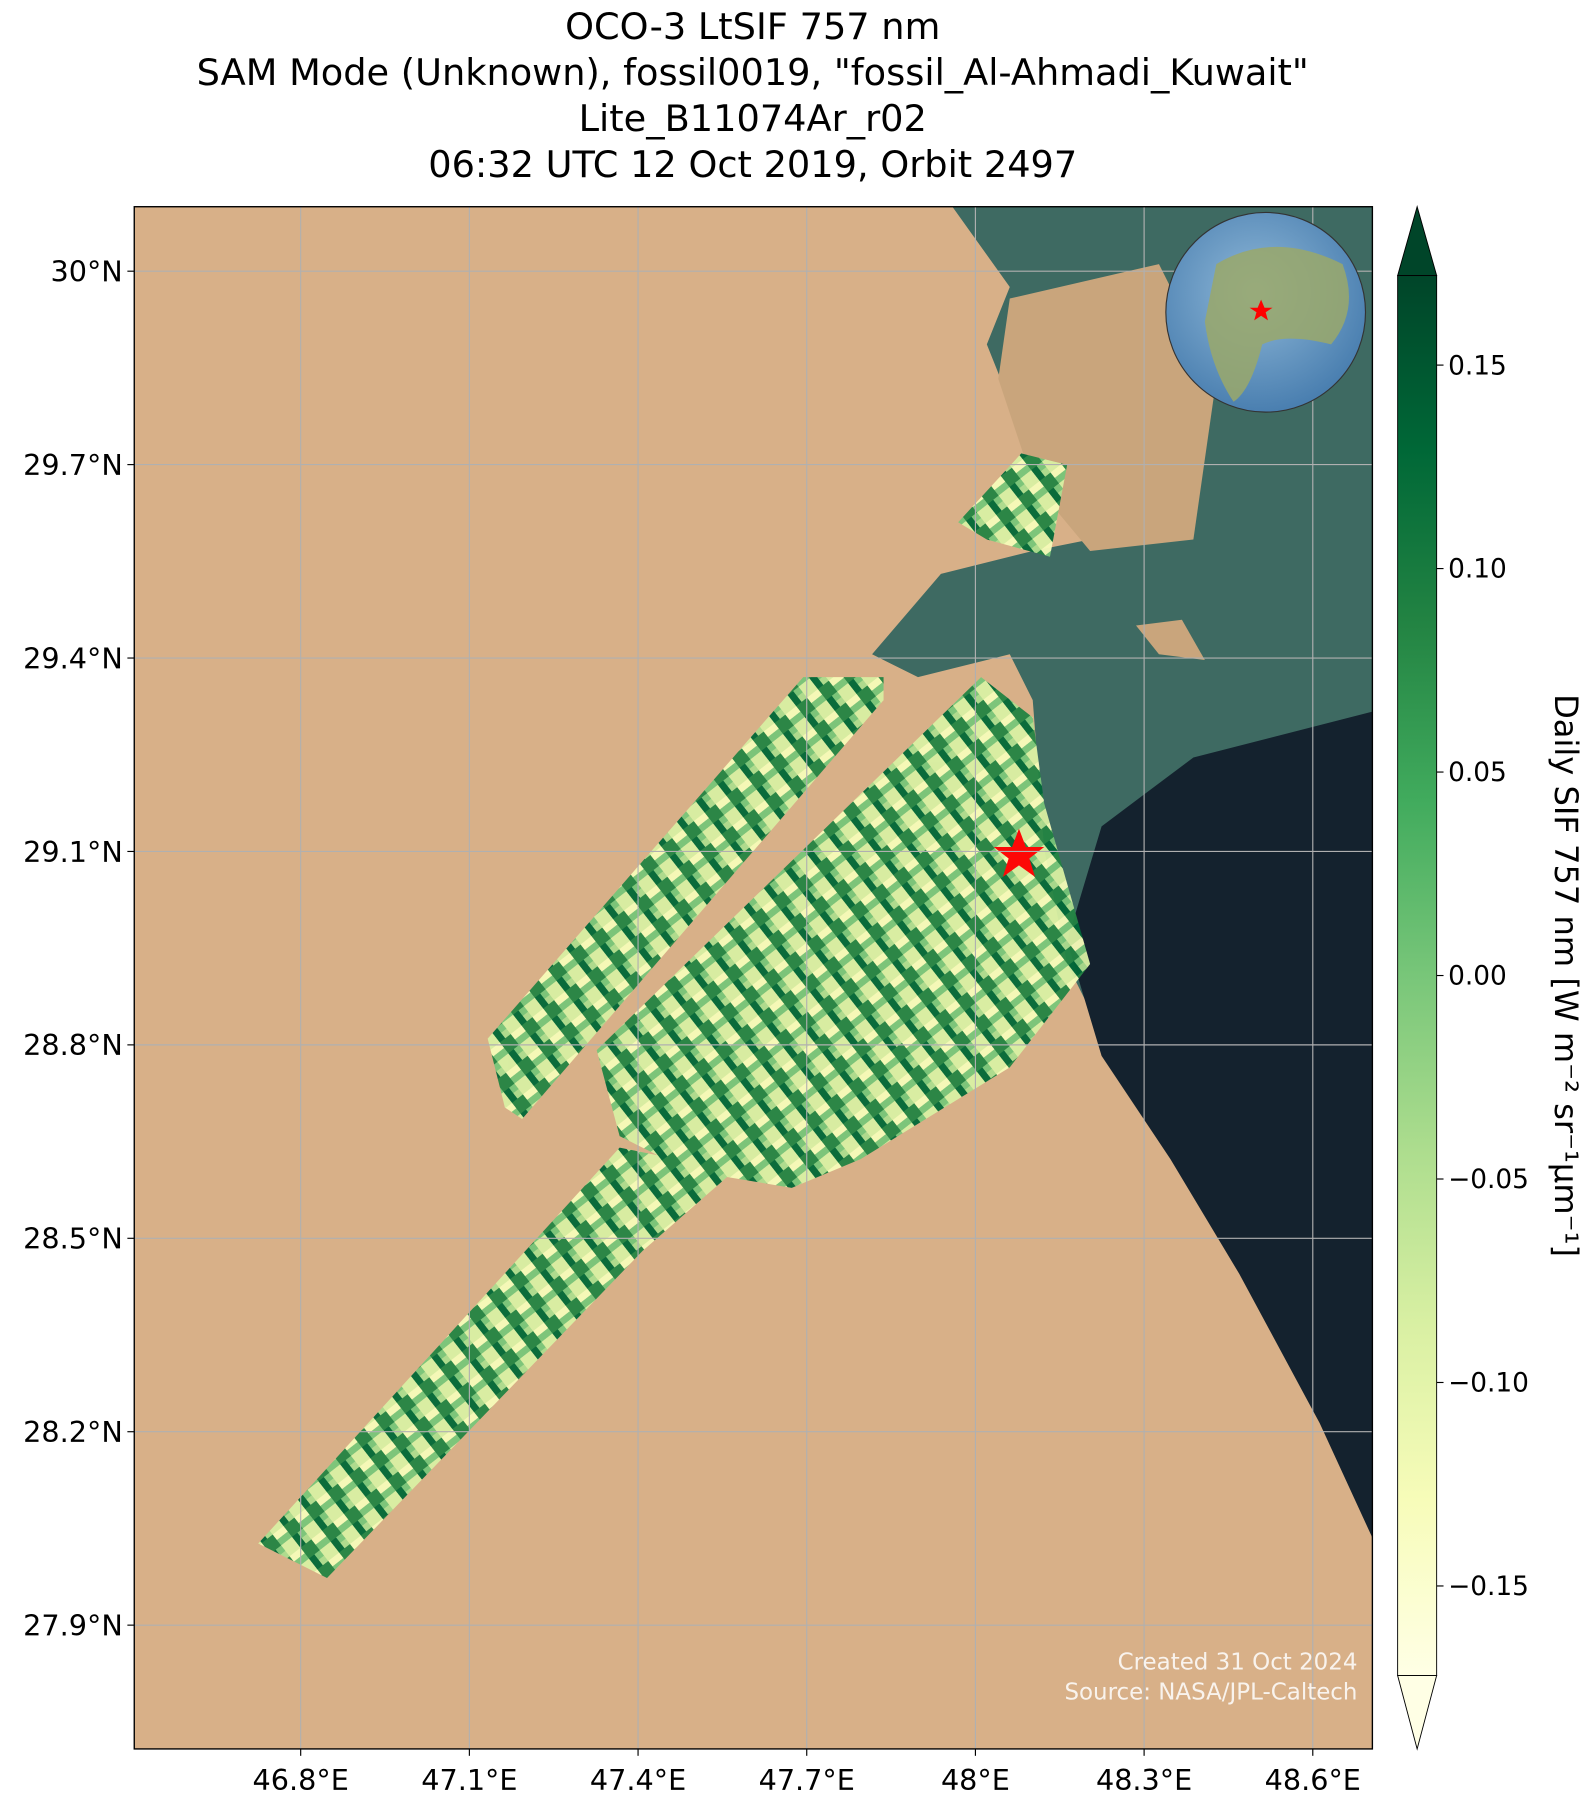 The image size is (1595, 1795). Describe the element at coordinates (1417, 241) in the screenshot. I see `colorbar-extend-max` at that location.